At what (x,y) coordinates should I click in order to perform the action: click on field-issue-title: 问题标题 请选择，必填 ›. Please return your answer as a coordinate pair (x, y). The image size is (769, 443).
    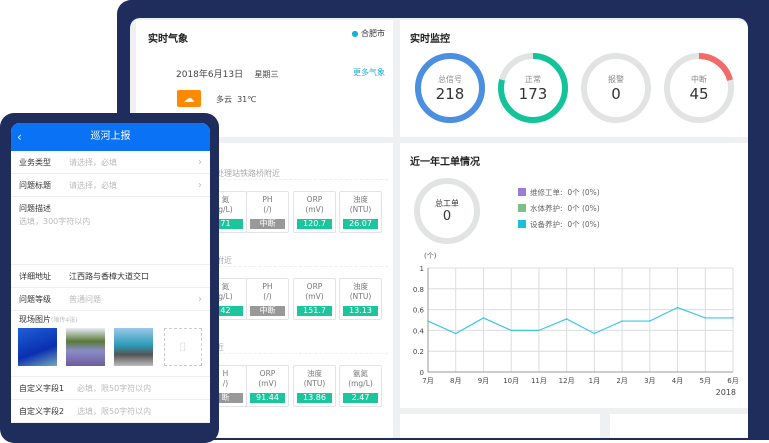
    Looking at the image, I should click on (110, 185).